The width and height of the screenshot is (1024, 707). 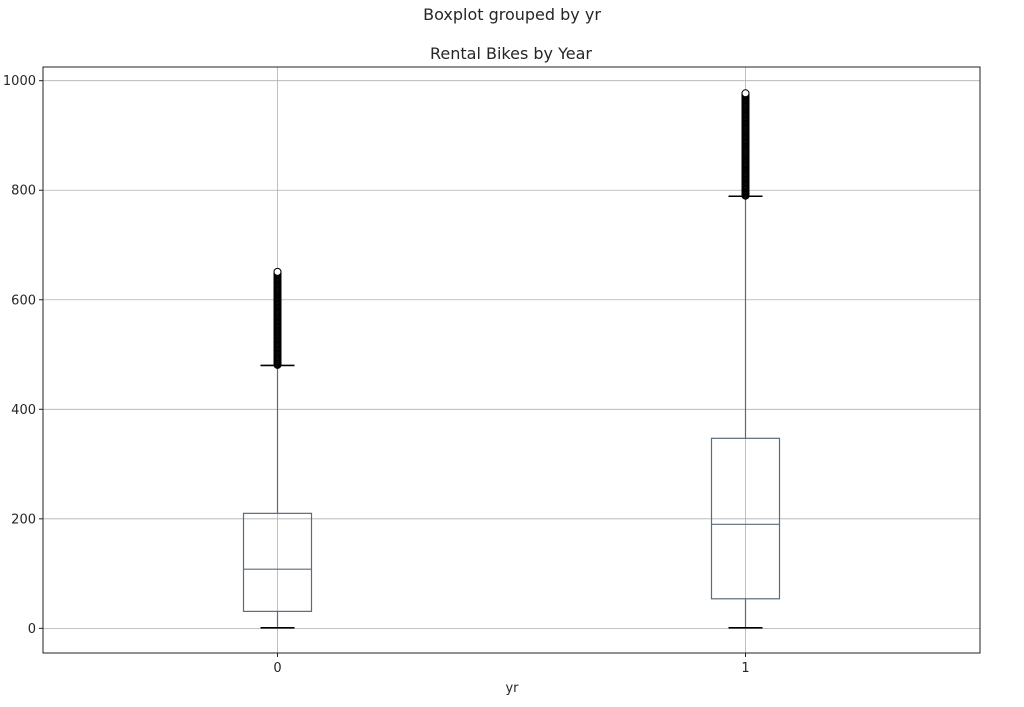 I want to click on x-axis-label: yr, so click(x=512, y=688).